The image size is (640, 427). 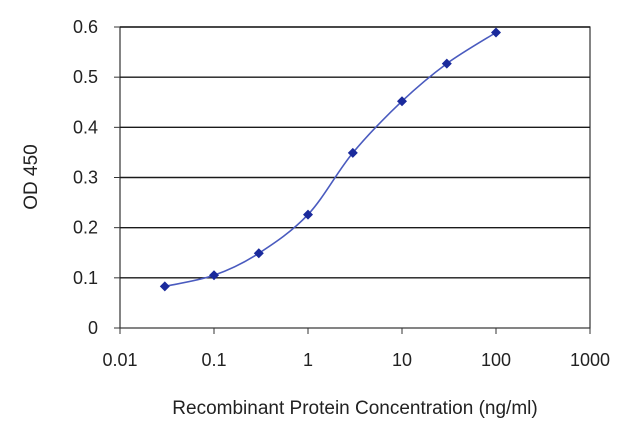 I want to click on x-tick-label: 10, so click(x=402, y=360).